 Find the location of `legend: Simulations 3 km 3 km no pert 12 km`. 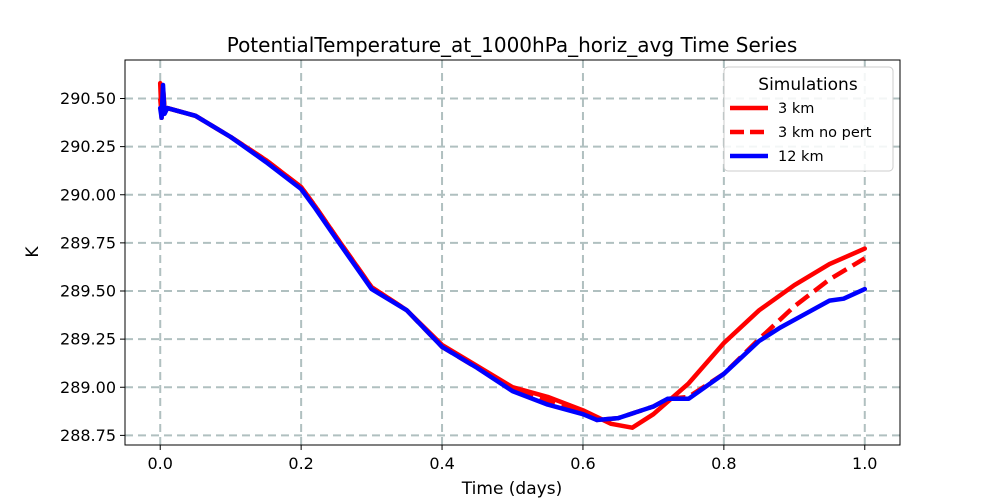

legend: Simulations 3 km 3 km no pert 12 km is located at coordinates (808, 119).